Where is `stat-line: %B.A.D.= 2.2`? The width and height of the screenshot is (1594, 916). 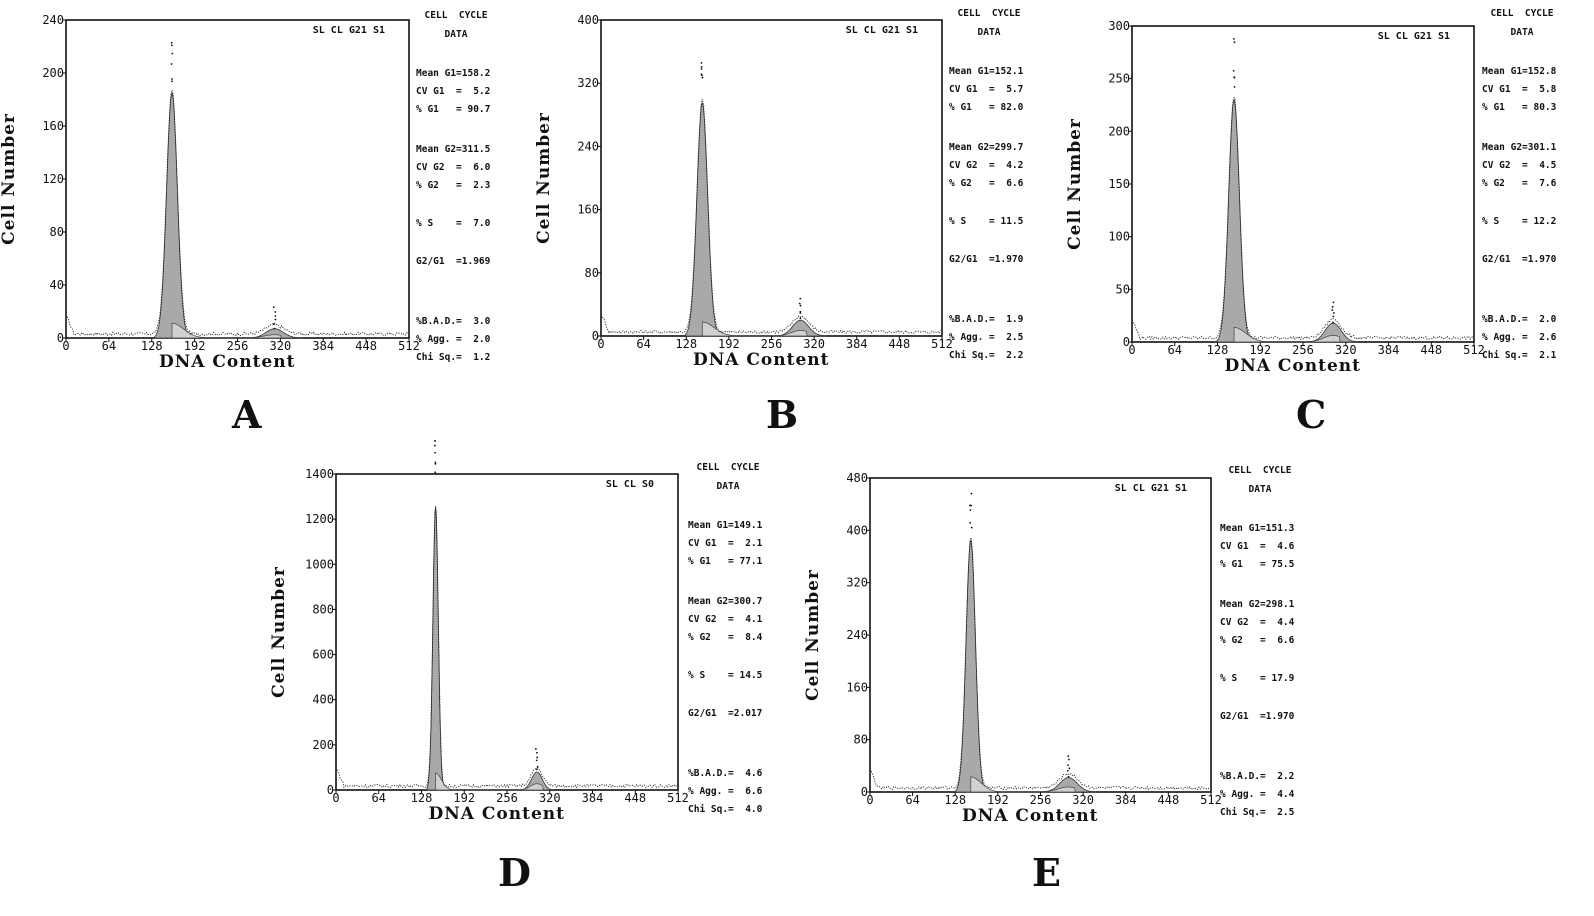 stat-line: %B.A.D.= 2.2 is located at coordinates (1257, 777).